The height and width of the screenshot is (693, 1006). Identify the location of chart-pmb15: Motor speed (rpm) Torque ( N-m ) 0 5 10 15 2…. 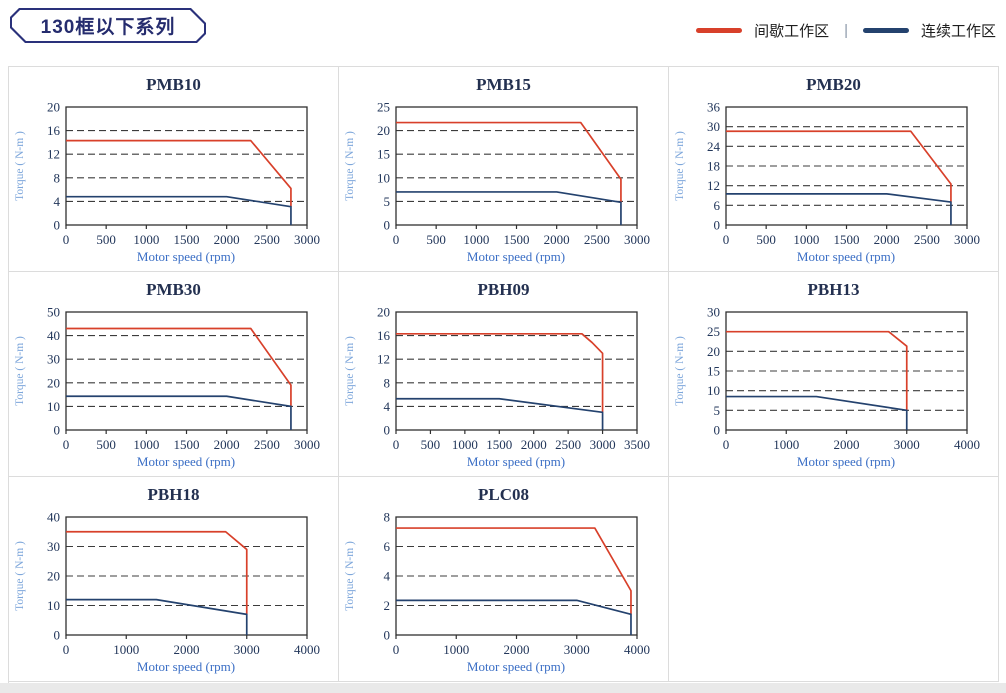
(497, 182).